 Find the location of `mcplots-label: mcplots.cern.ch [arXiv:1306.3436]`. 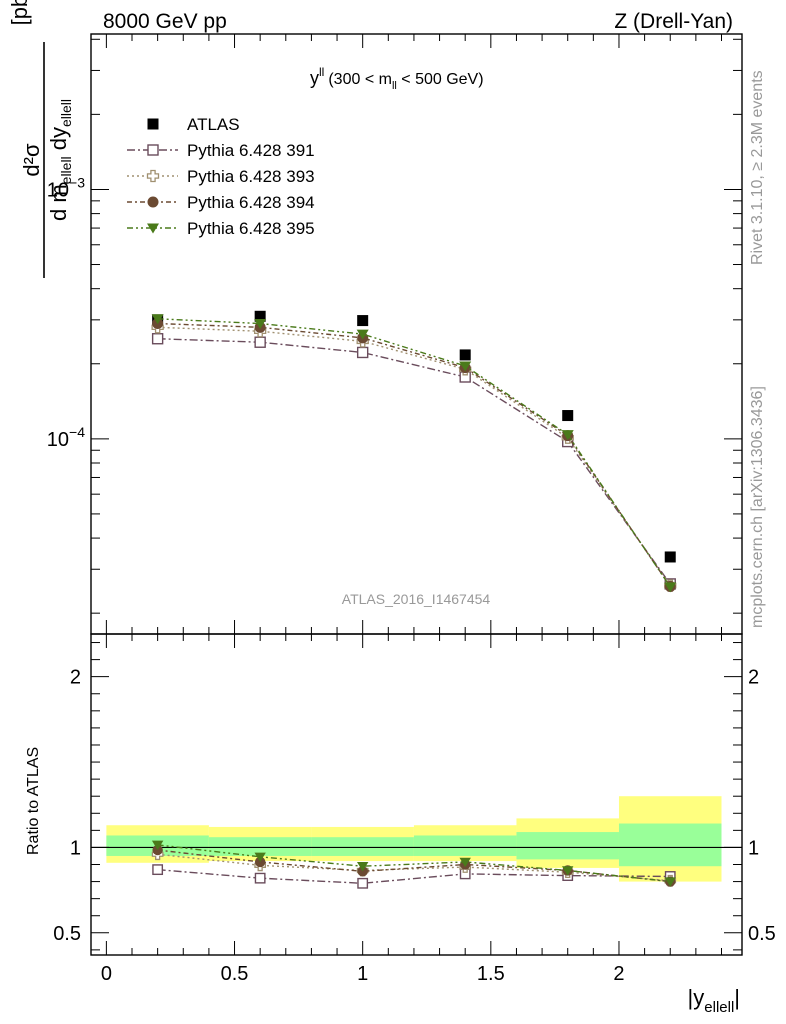

mcplots-label: mcplots.cern.ch [arXiv:1306.3436] is located at coordinates (757, 507).